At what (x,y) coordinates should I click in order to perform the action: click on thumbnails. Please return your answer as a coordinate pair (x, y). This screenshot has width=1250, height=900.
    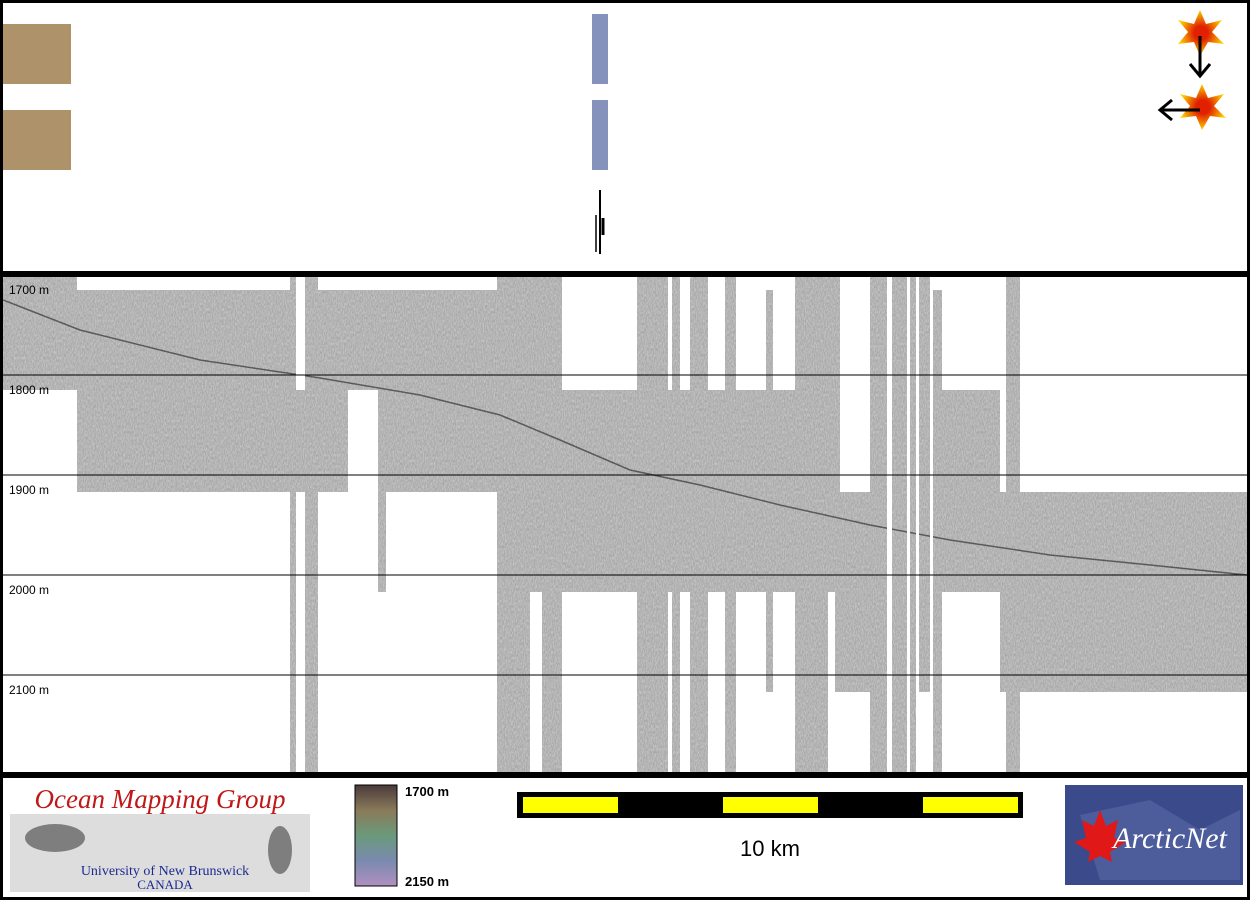
    Looking at the image, I should click on (305, 134).